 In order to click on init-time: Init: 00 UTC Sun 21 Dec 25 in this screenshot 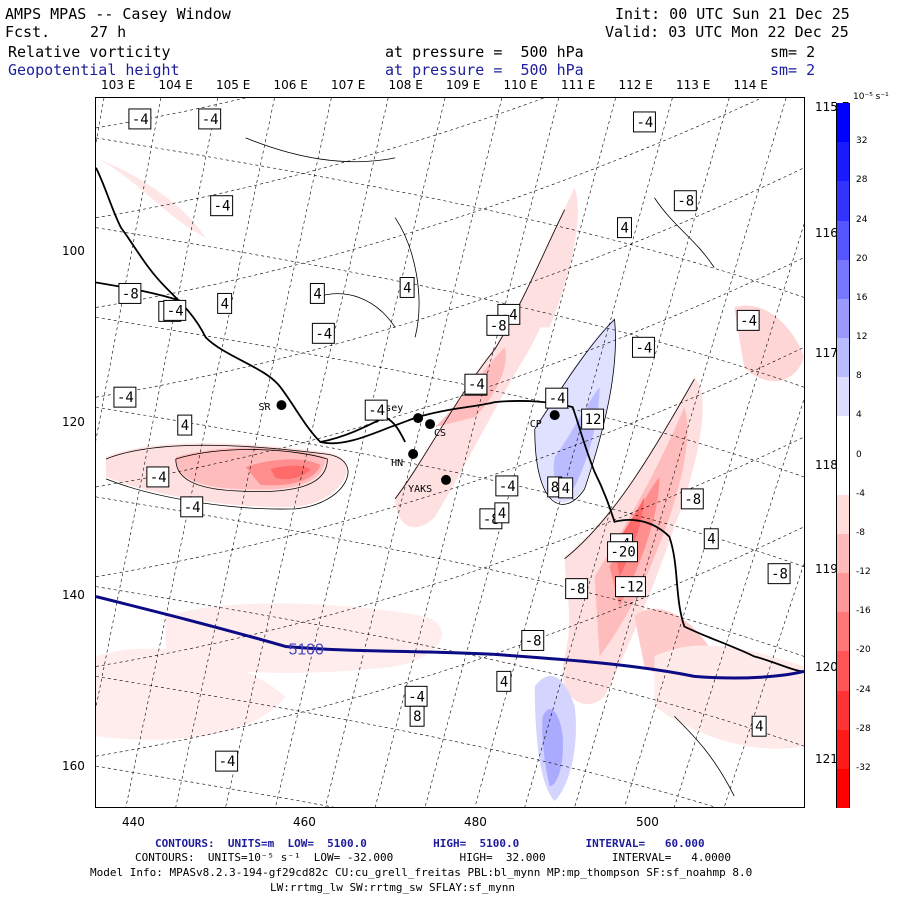, I will do `click(732, 14)`.